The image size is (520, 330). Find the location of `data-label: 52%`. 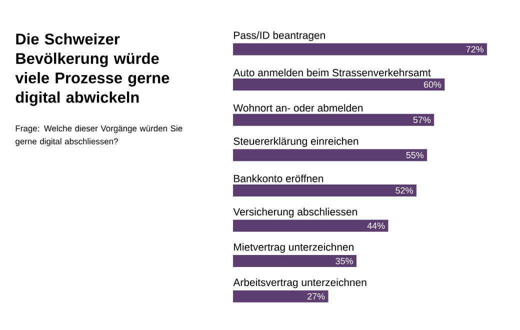

data-label: 52% is located at coordinates (404, 190).